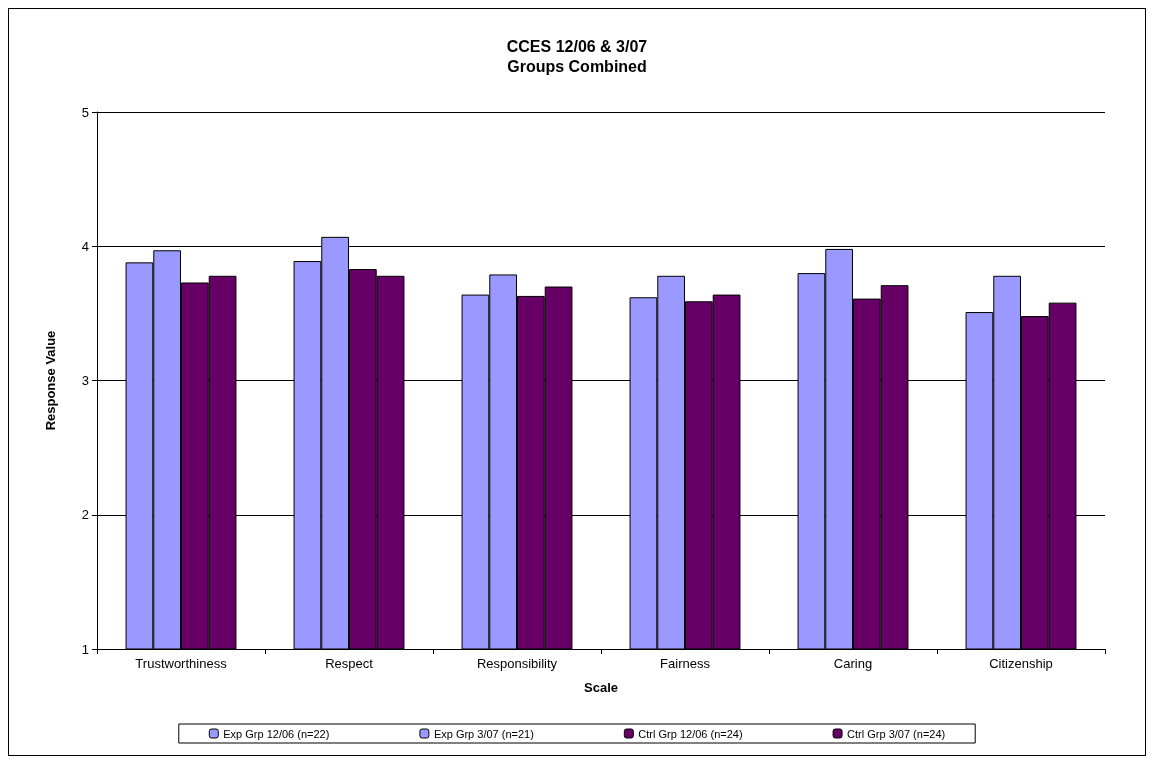 The height and width of the screenshot is (764, 1154). What do you see at coordinates (896, 733) in the screenshot?
I see `legend-label: Ctrl Grp 3/07 (n=24)` at bounding box center [896, 733].